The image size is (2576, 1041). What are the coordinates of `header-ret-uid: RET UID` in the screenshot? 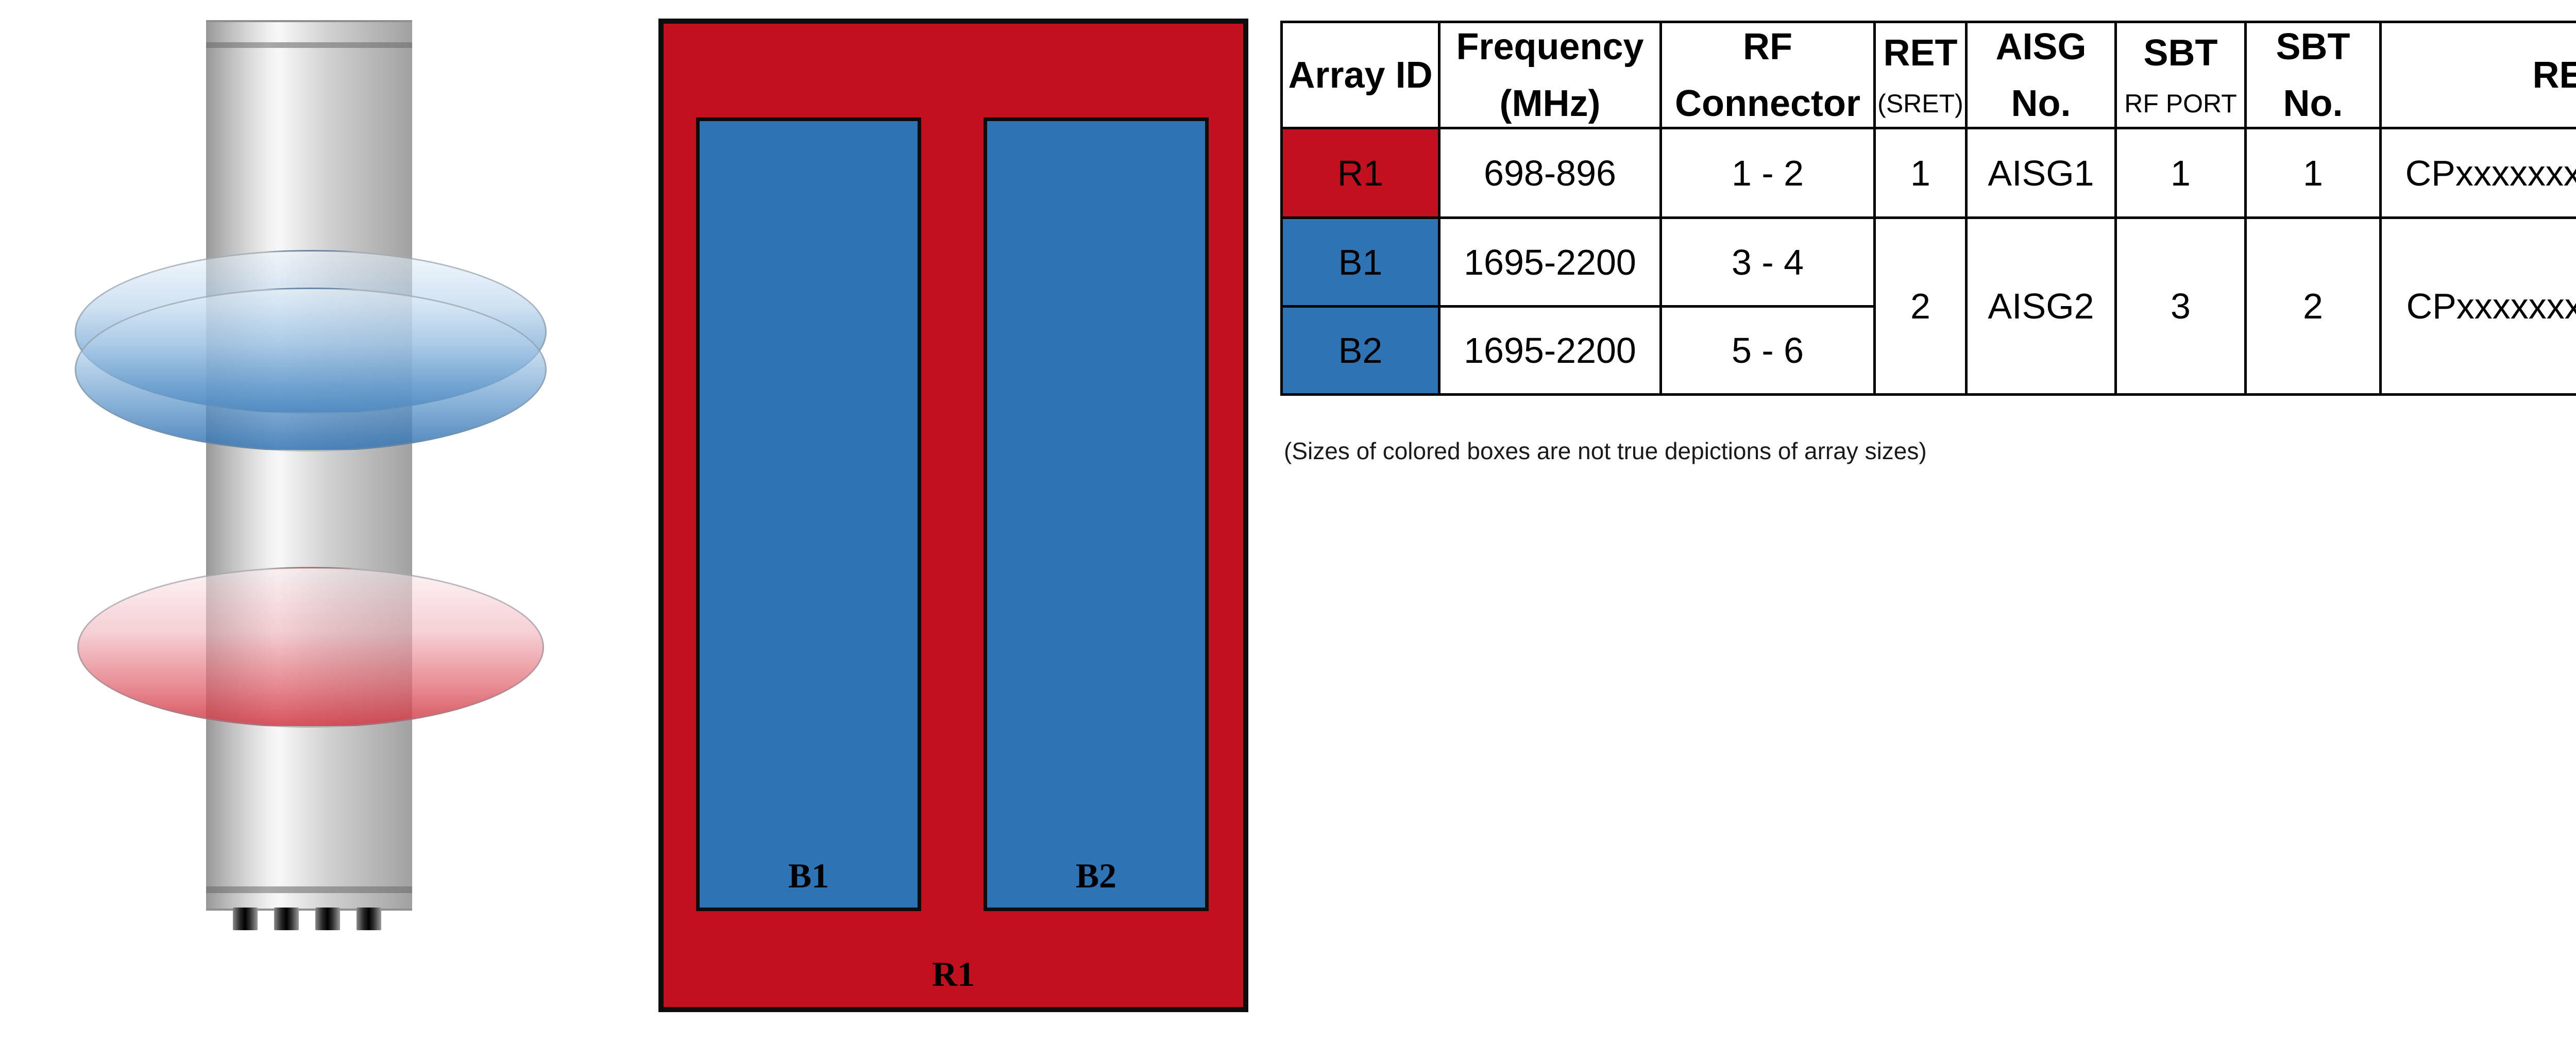 It's located at (2477, 75).